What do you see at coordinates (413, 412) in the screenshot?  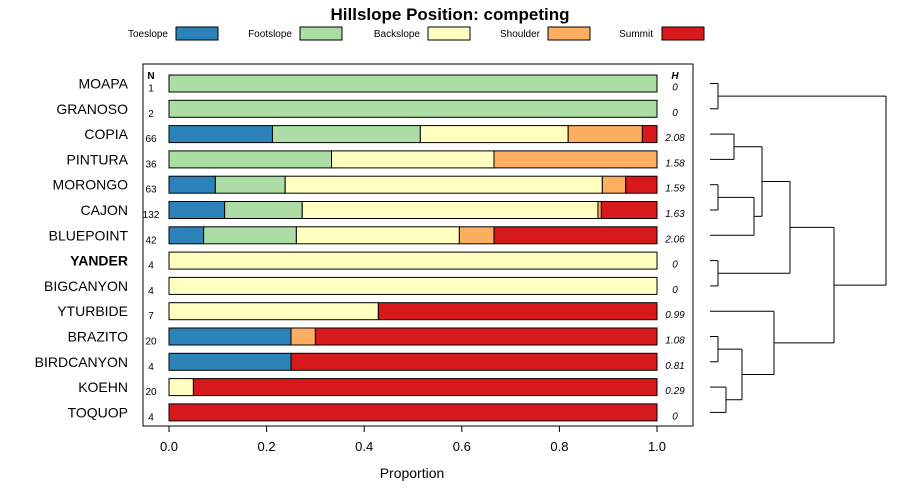 I see `bar-segment-toquop-summit` at bounding box center [413, 412].